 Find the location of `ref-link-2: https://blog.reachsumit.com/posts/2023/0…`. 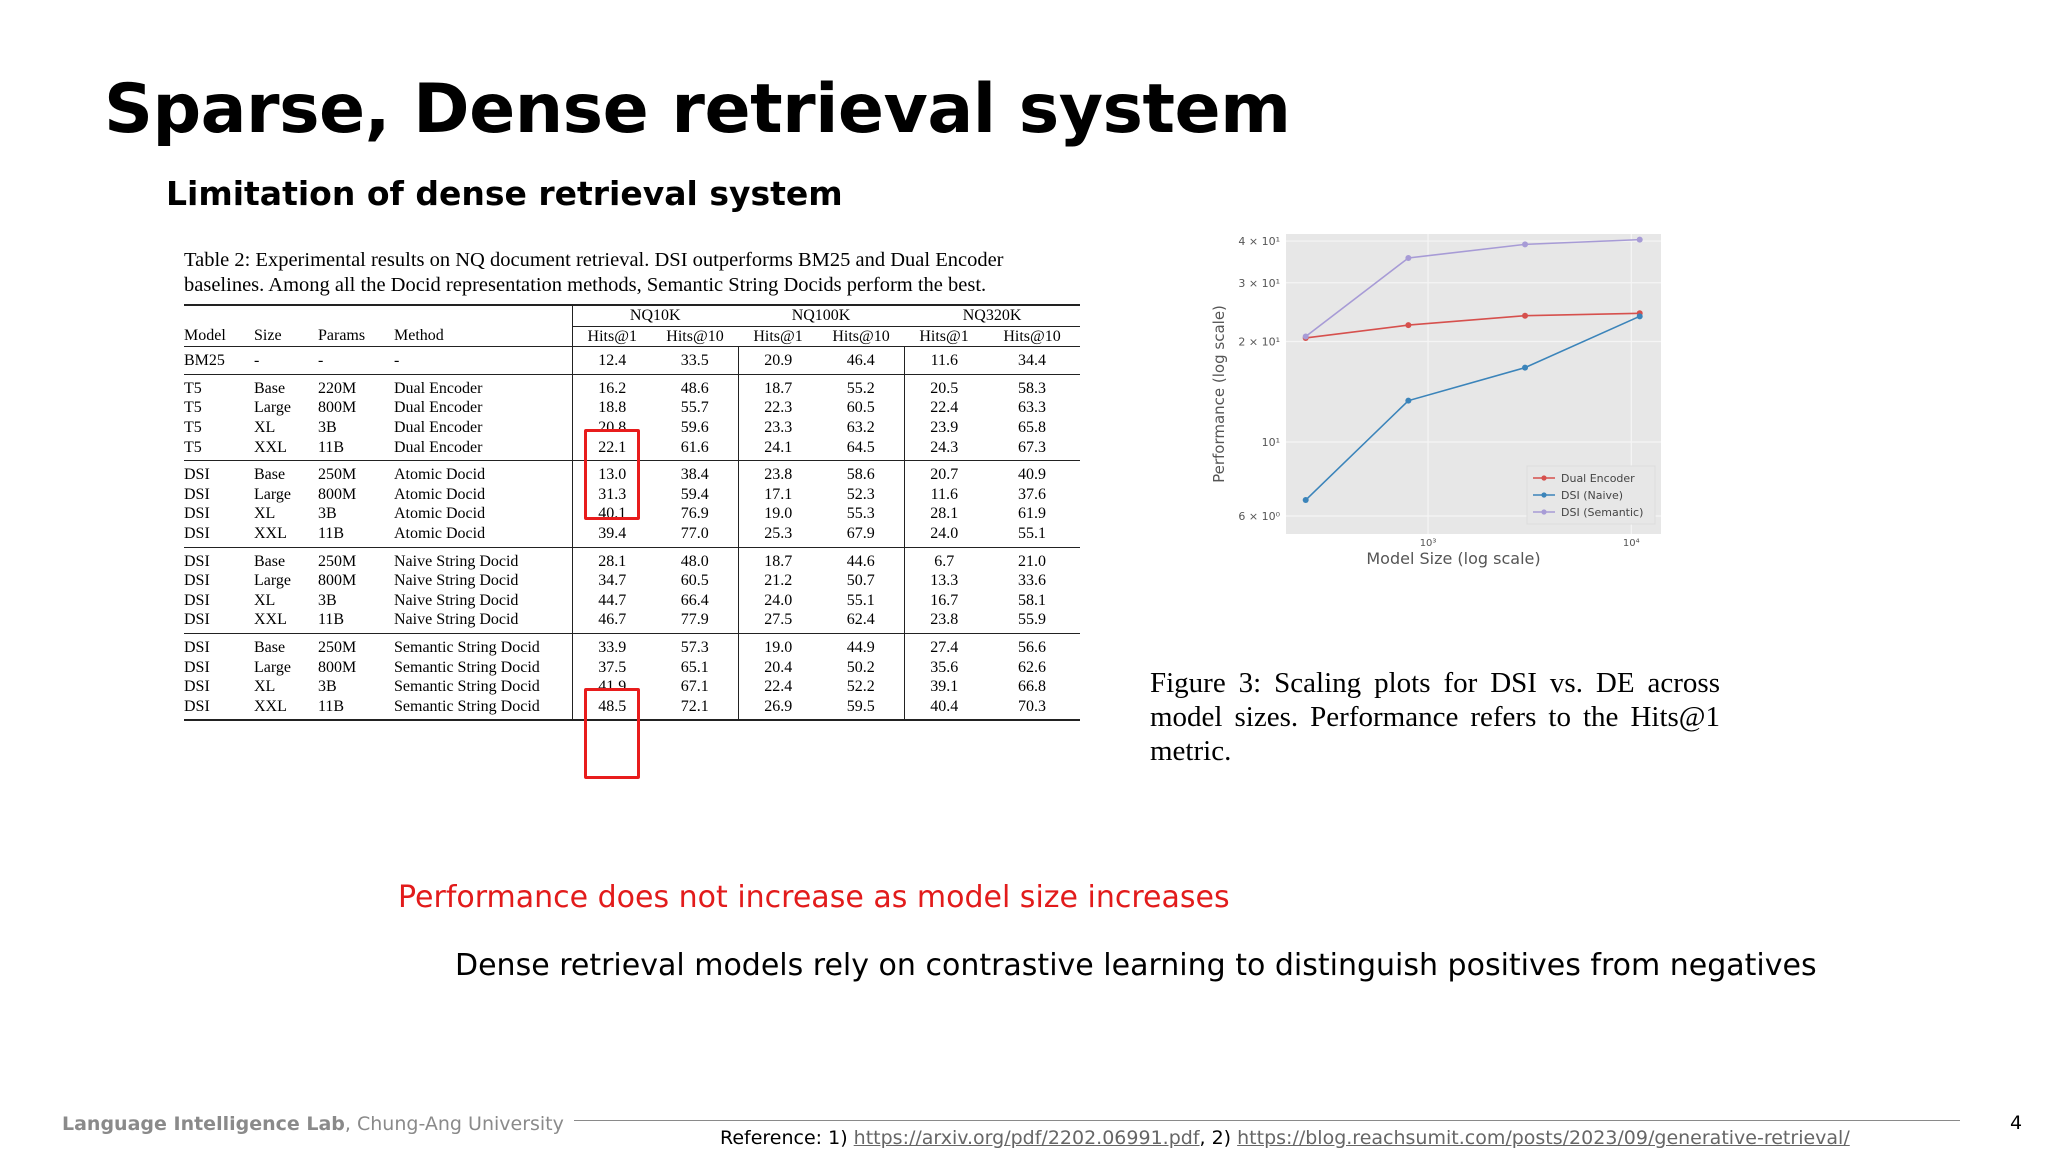

ref-link-2: https://blog.reachsumit.com/posts/2023/0… is located at coordinates (1543, 1138).